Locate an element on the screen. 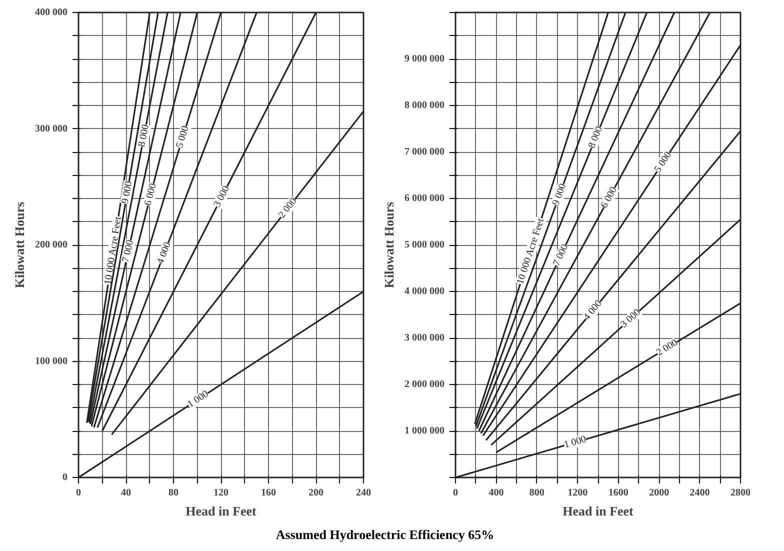 The width and height of the screenshot is (784, 551). y-tick-label: 2 000 000 is located at coordinates (424, 384).